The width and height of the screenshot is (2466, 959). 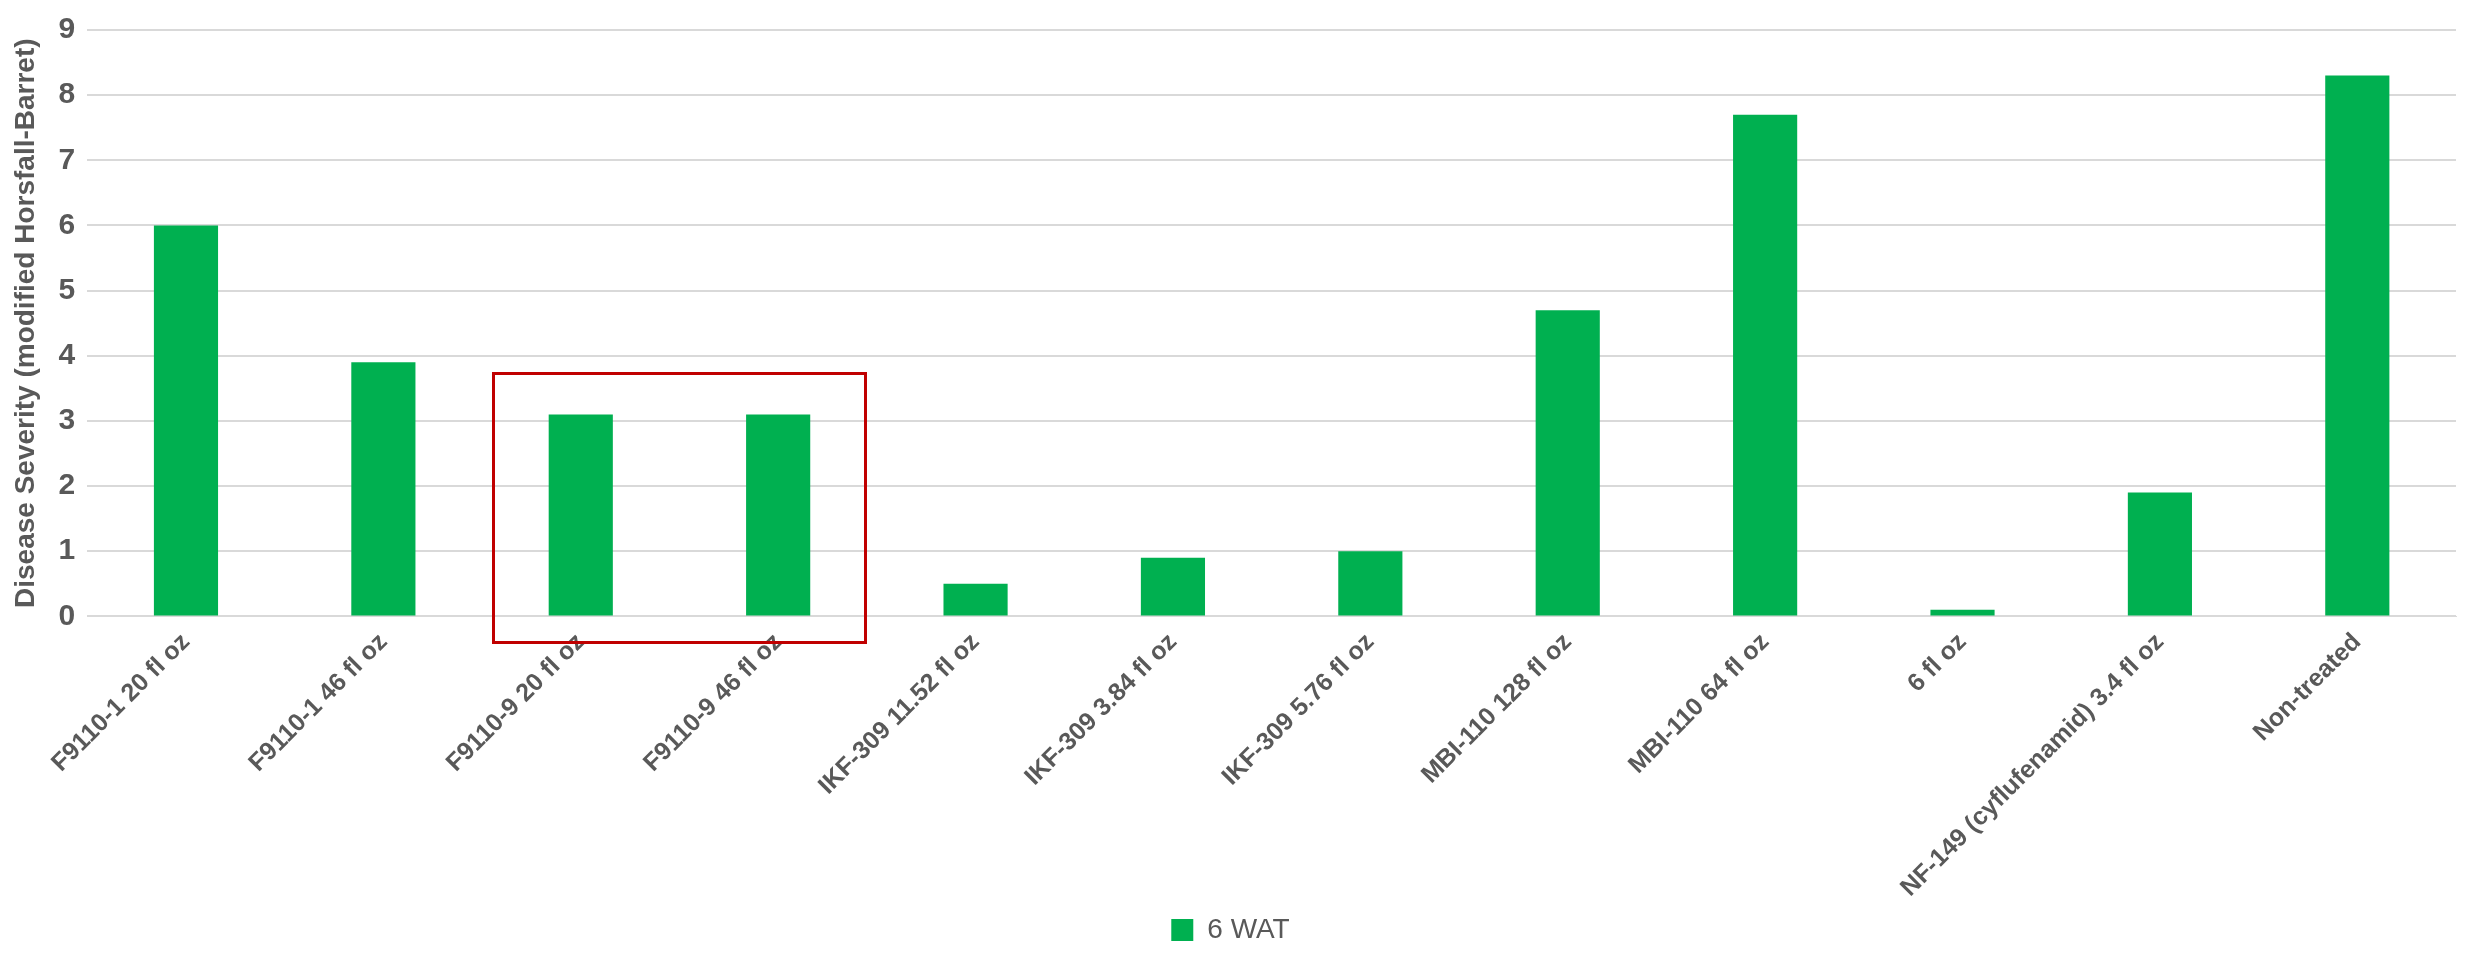 I want to click on y-tick-label: 5, so click(x=67, y=288).